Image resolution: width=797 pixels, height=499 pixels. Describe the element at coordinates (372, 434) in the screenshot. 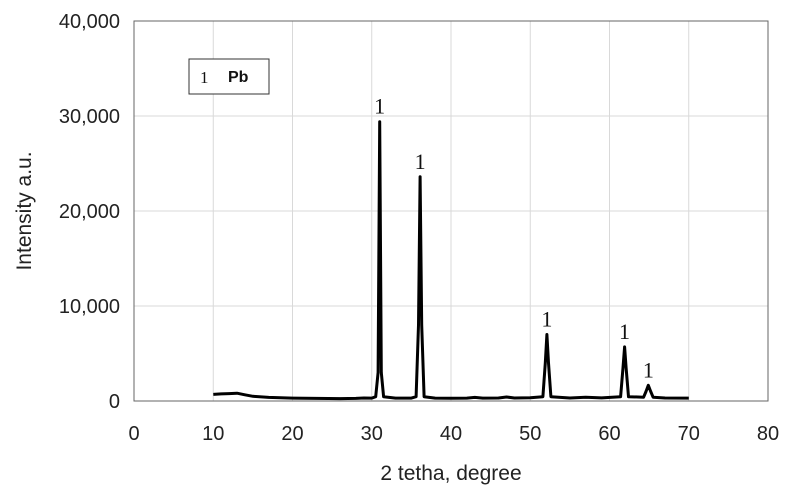

I see `x-tick-label: 30` at that location.